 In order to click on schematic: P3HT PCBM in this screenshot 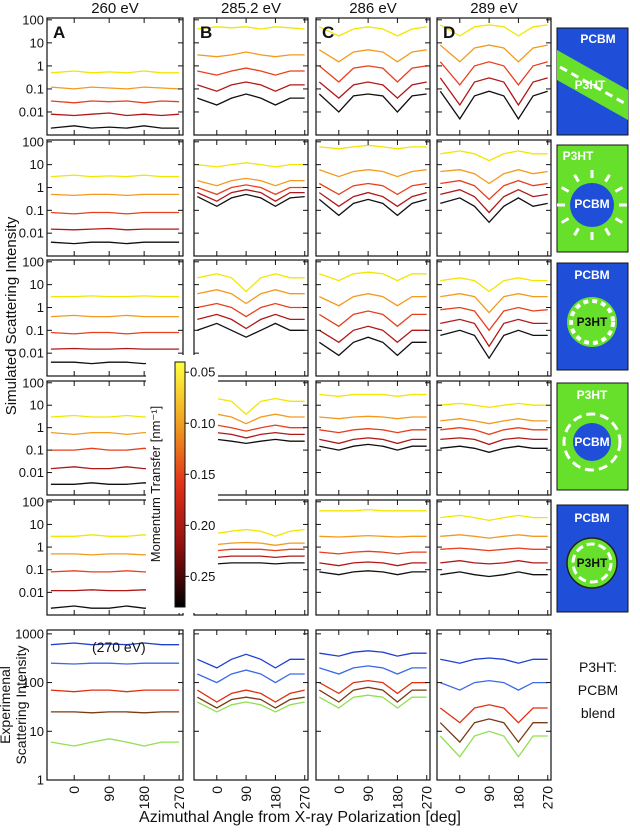, I will do `click(592, 198)`.